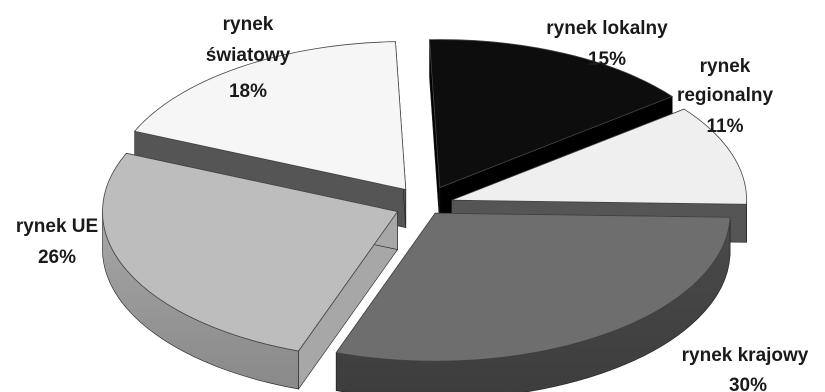 This screenshot has height=392, width=825. I want to click on label-rynek-lokalny: rynek lokalny 15%, so click(607, 44).